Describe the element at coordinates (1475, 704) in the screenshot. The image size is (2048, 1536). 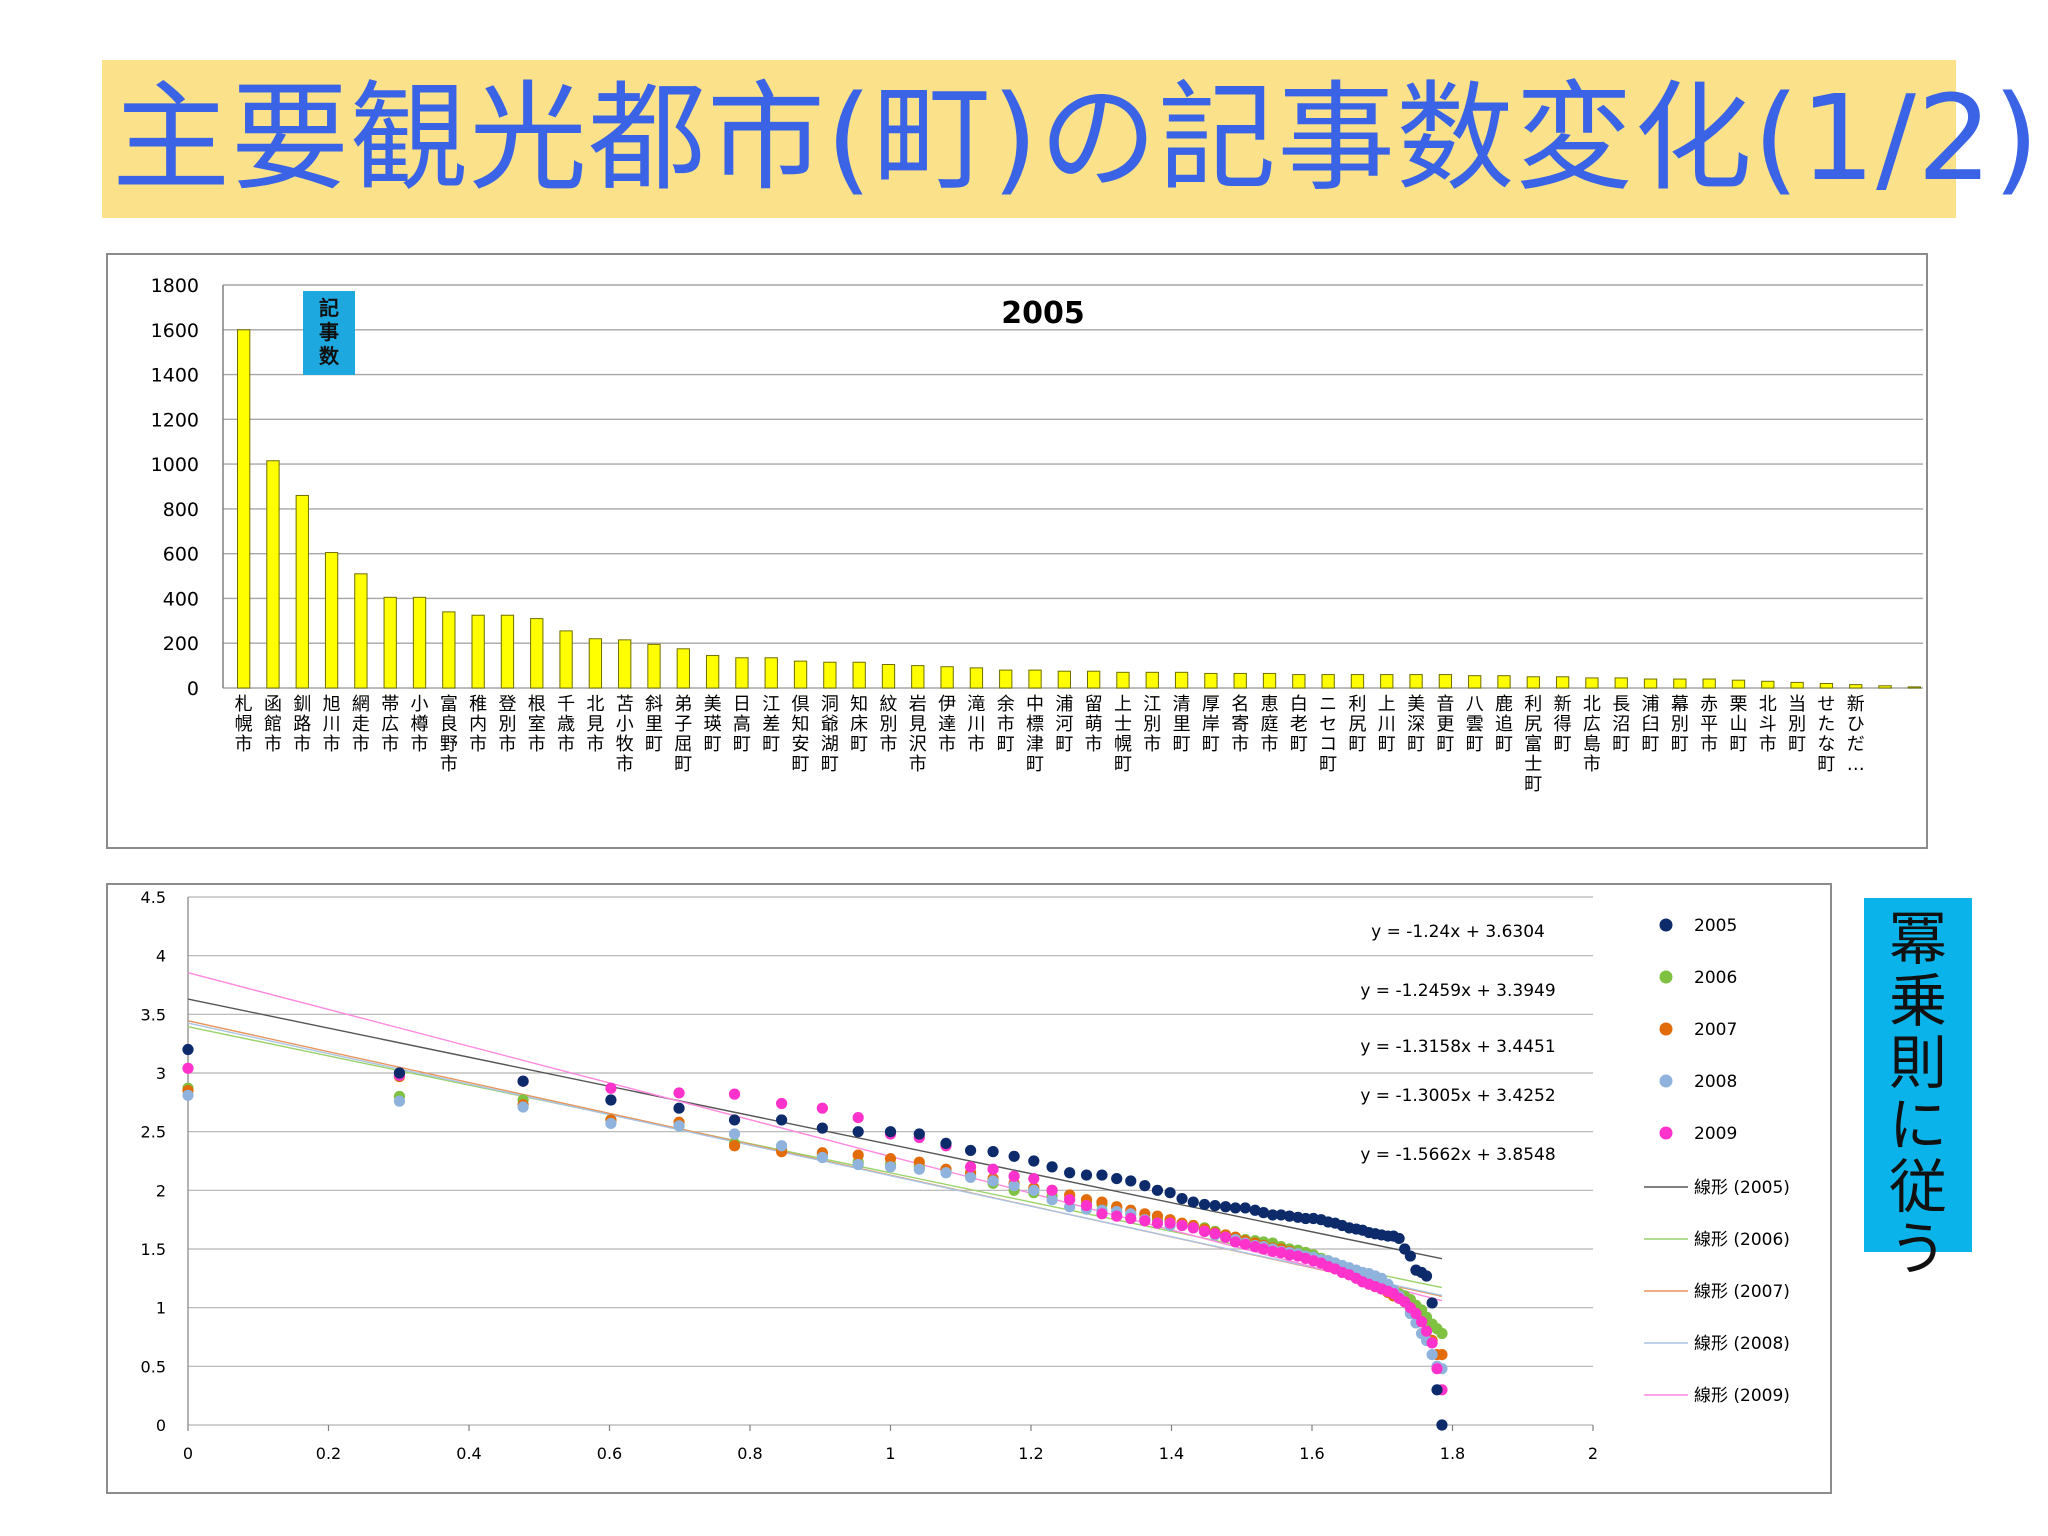
I see `x-tick-char: 八` at that location.